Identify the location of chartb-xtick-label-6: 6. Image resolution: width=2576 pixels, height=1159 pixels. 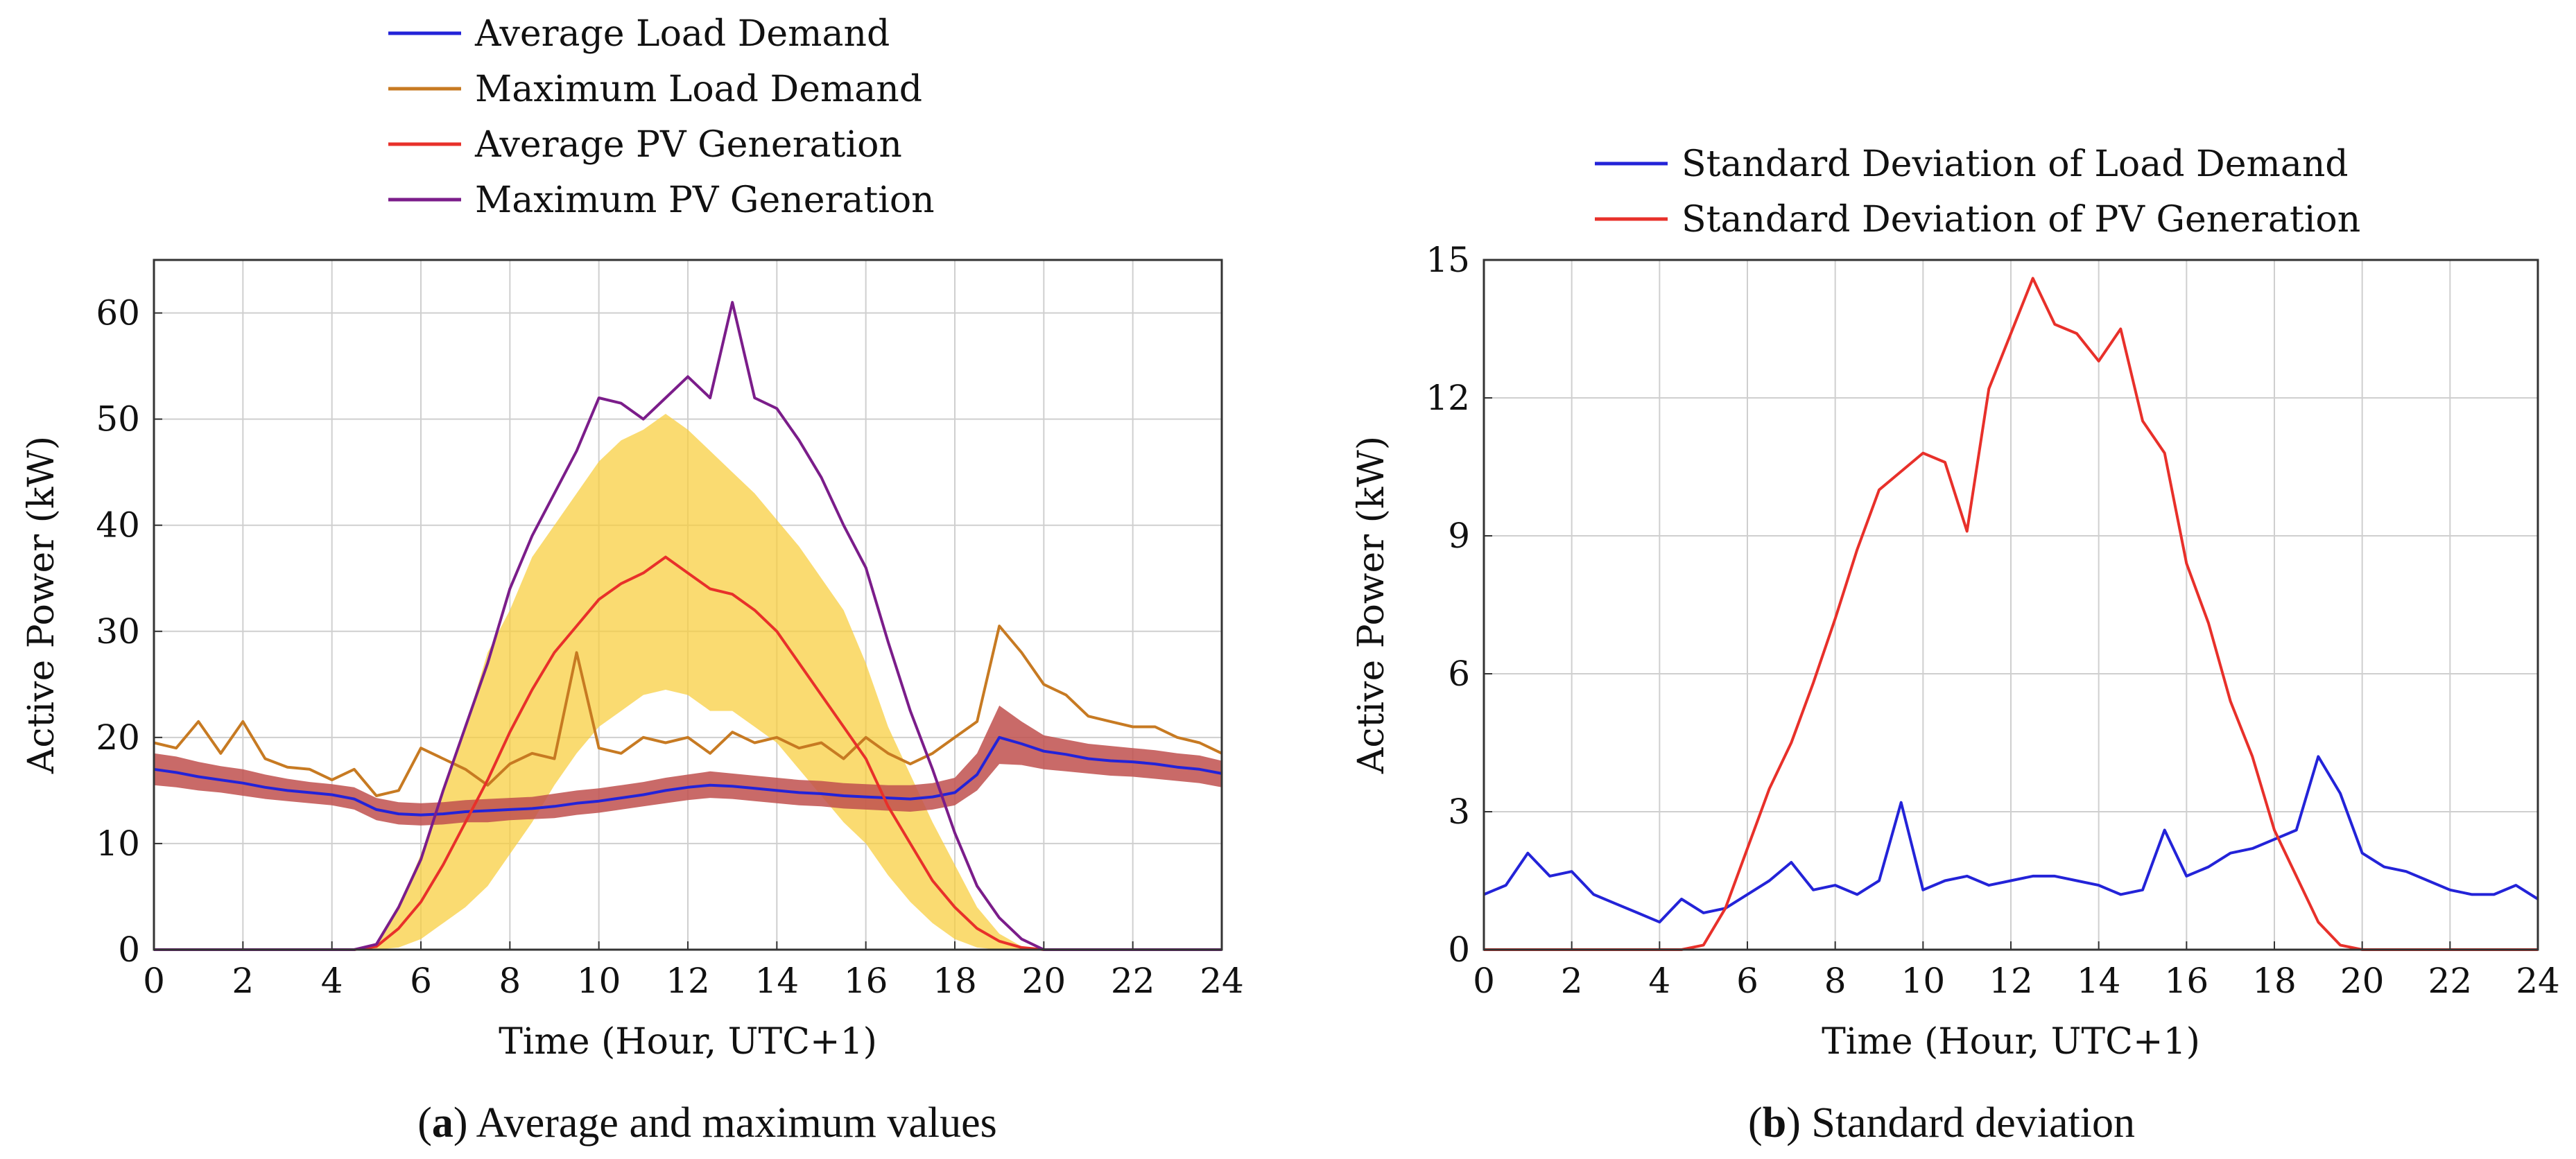
(1747, 981).